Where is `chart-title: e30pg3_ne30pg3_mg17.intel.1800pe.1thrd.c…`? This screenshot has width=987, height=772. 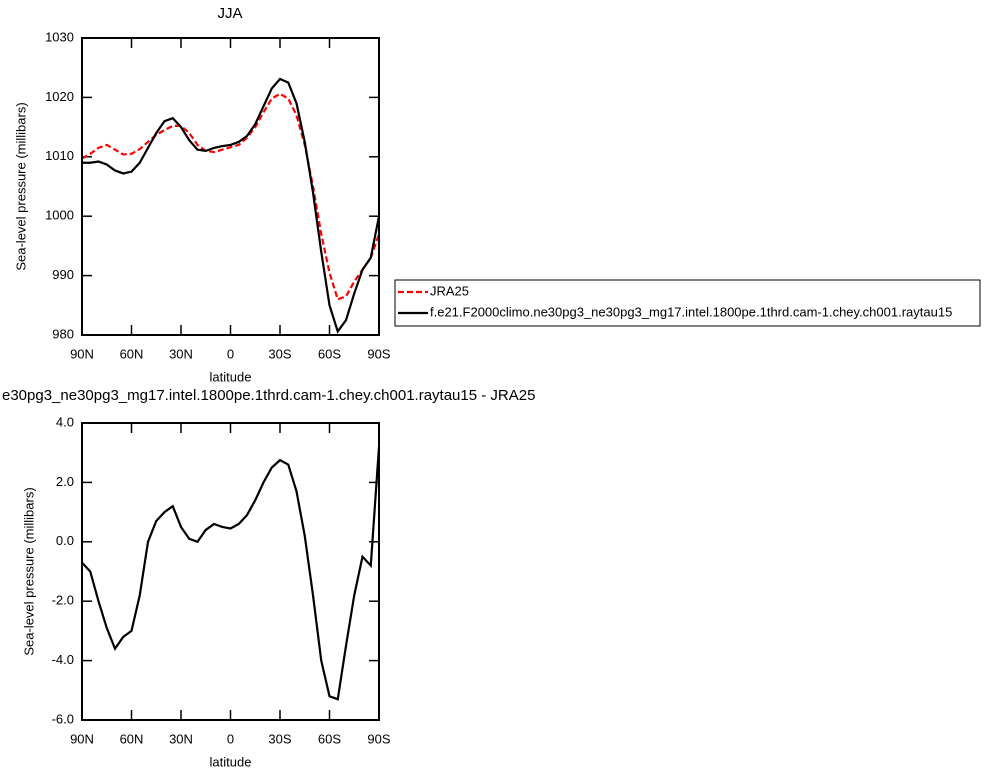 chart-title: e30pg3_ne30pg3_mg17.intel.1800pe.1thrd.c… is located at coordinates (268, 395).